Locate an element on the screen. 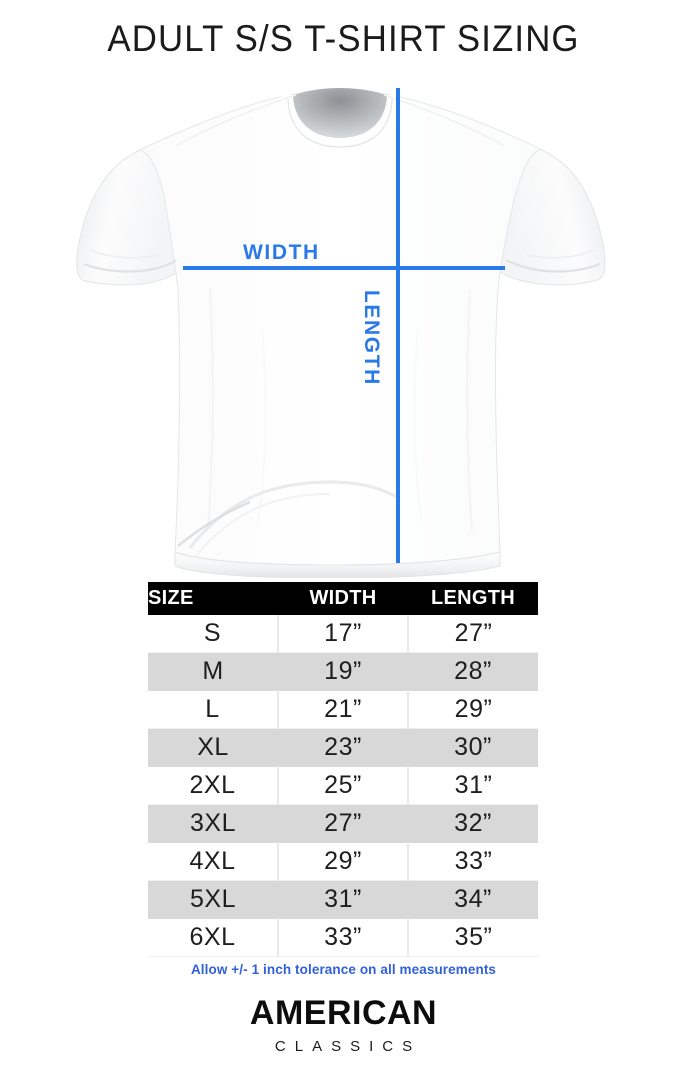 This screenshot has width=687, height=1080. cell-width: 27” is located at coordinates (343, 823).